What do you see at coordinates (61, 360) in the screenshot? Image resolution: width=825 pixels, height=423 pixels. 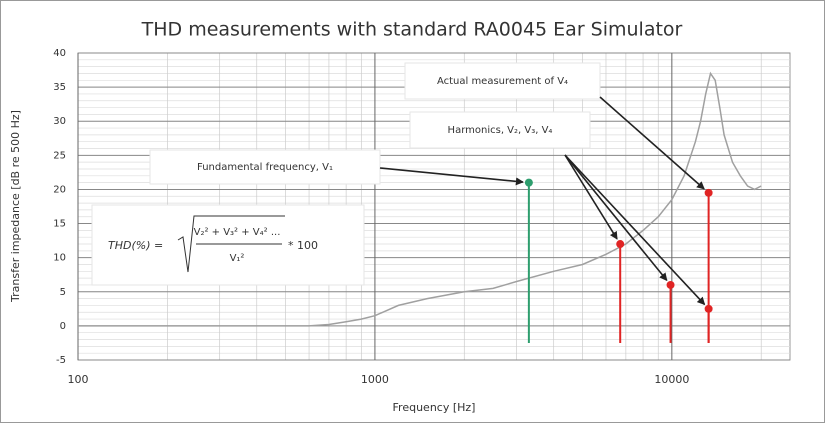 I see `y-tick-label: -5` at bounding box center [61, 360].